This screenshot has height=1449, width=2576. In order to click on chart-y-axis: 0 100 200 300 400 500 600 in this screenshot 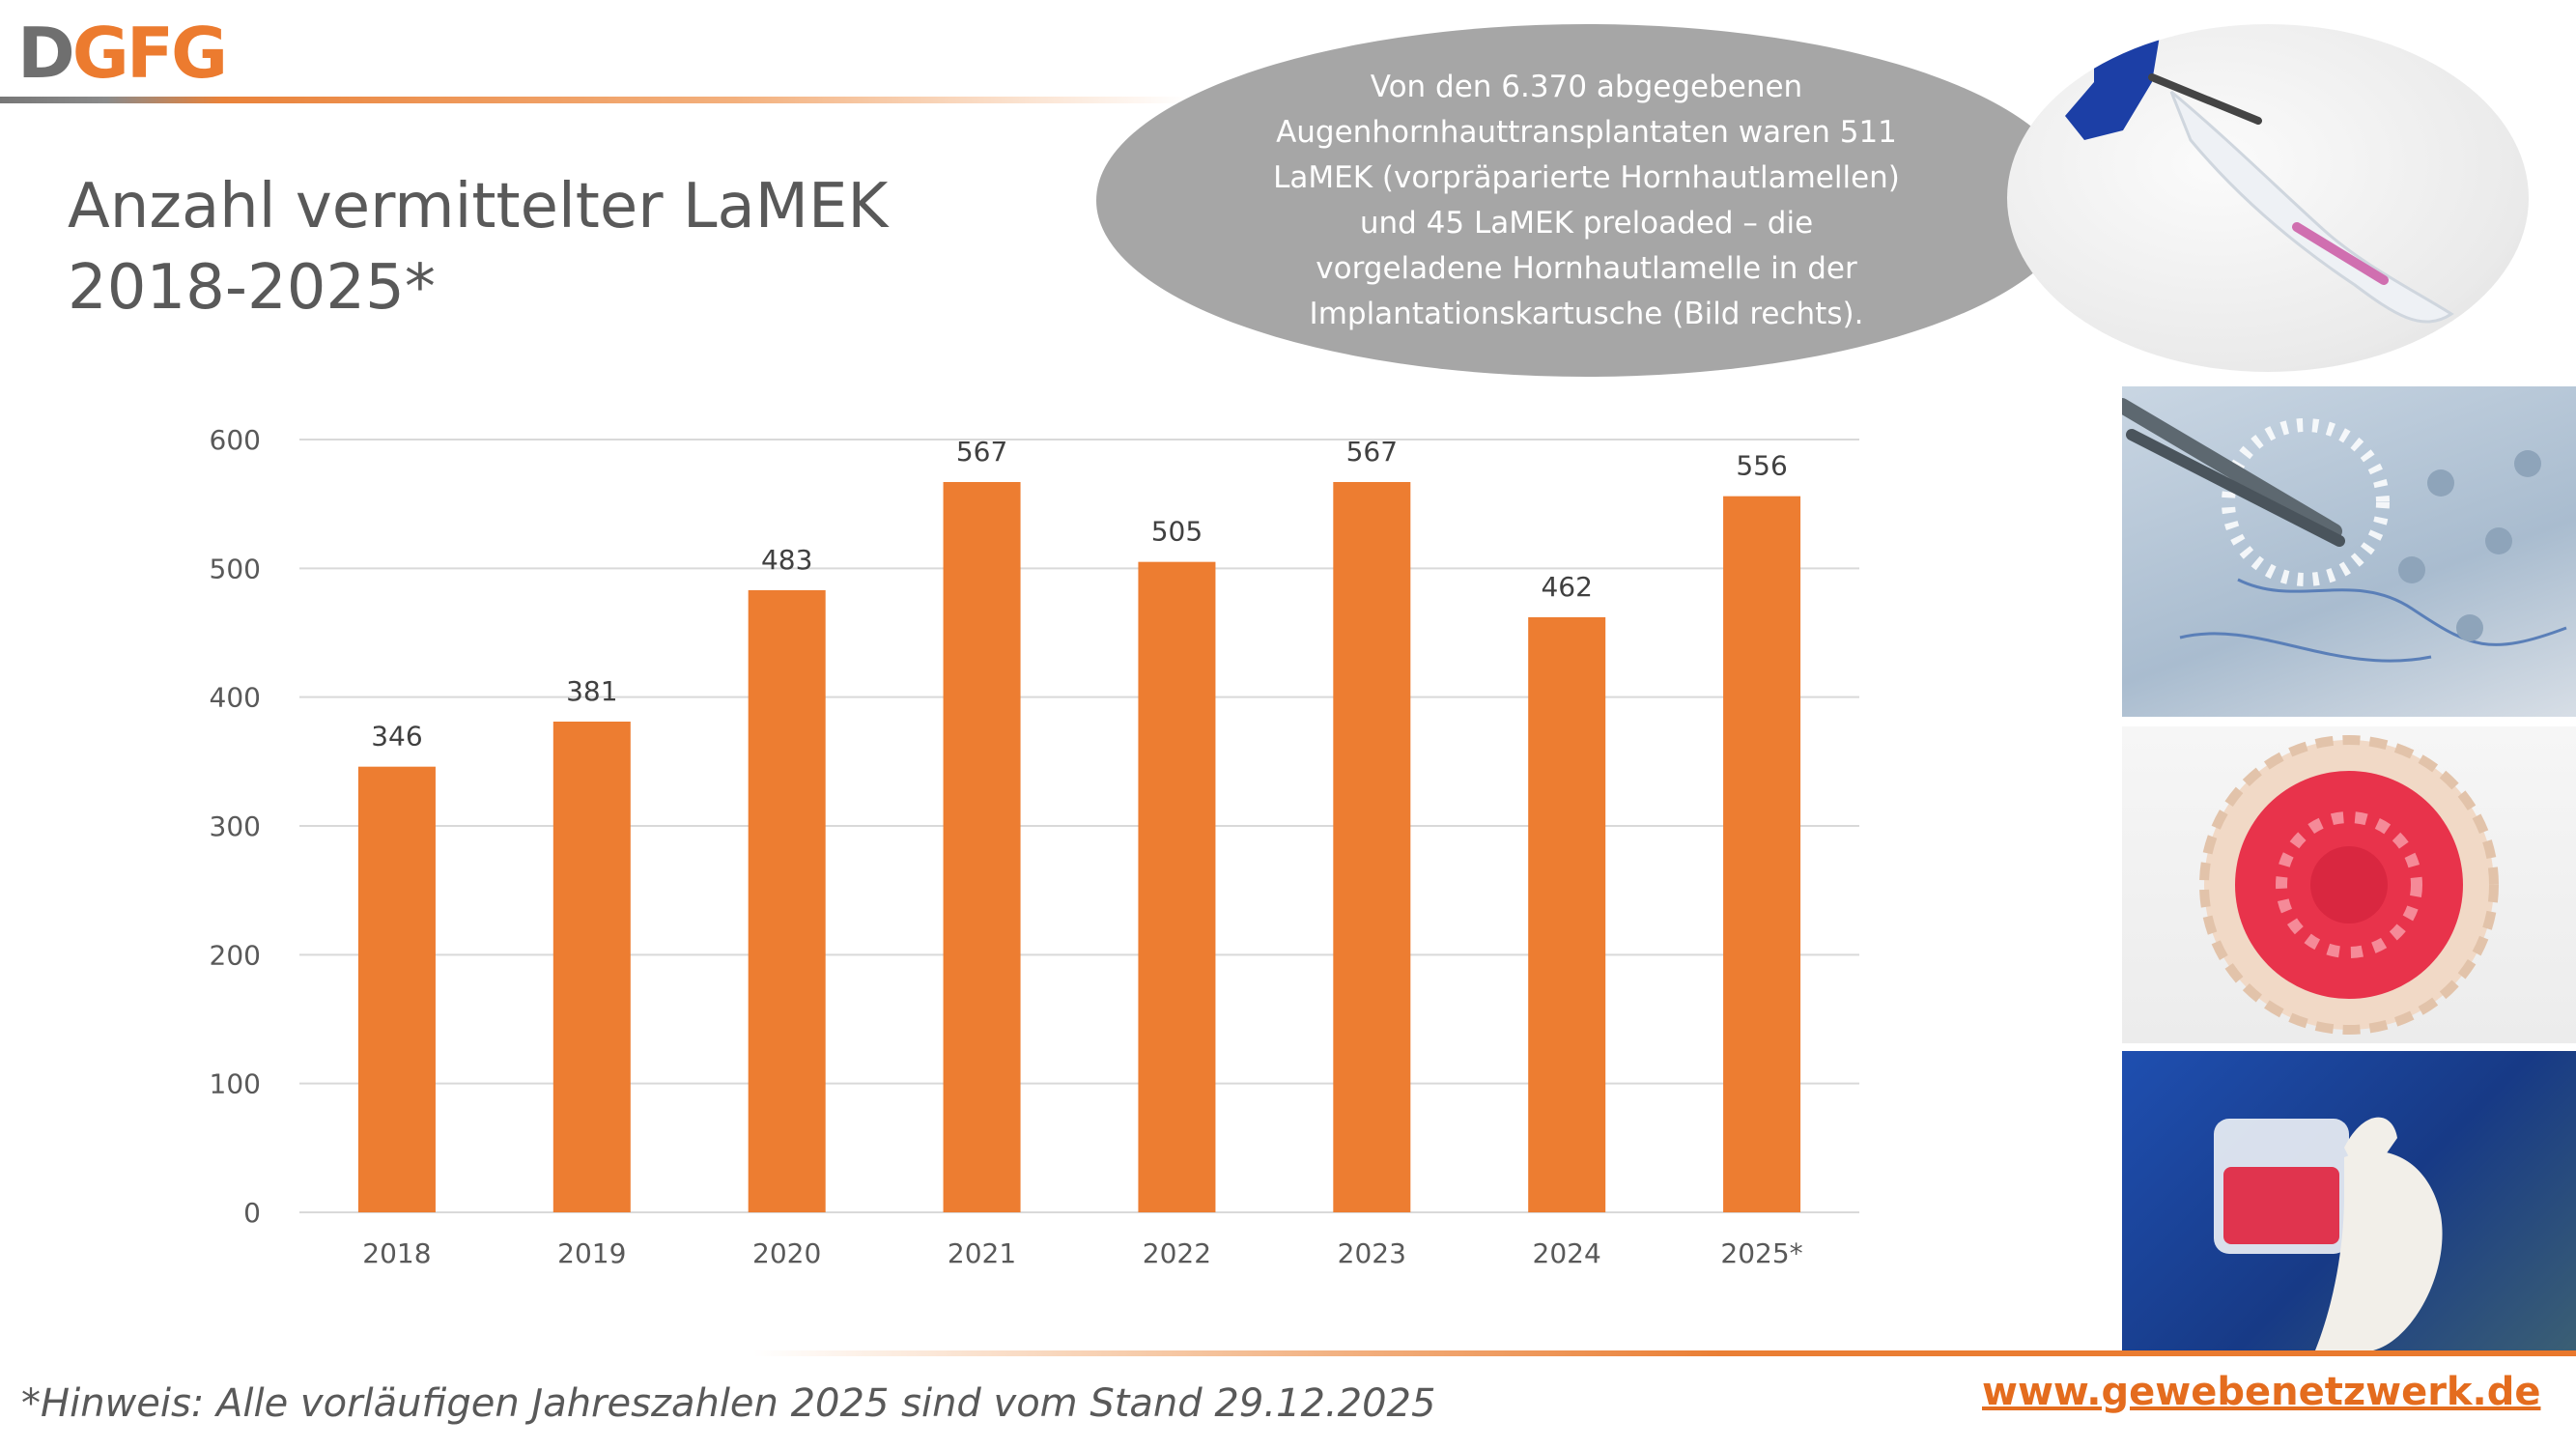, I will do `click(235, 826)`.